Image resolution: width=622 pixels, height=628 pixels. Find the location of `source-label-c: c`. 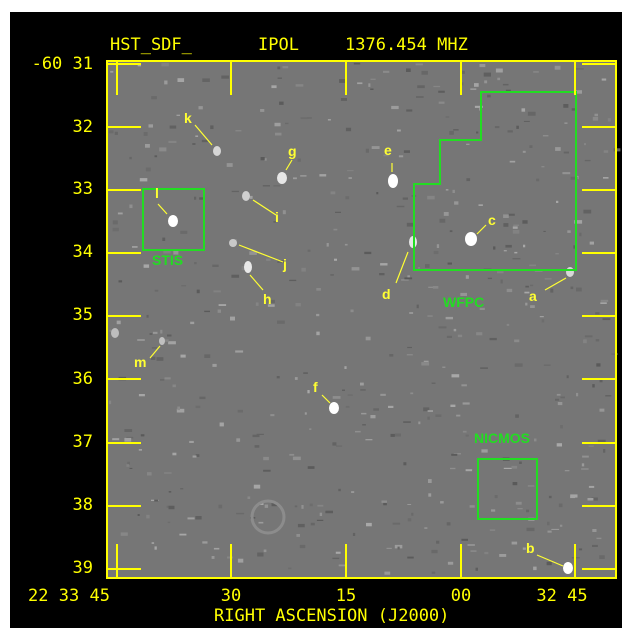

source-label-c: c is located at coordinates (492, 220).